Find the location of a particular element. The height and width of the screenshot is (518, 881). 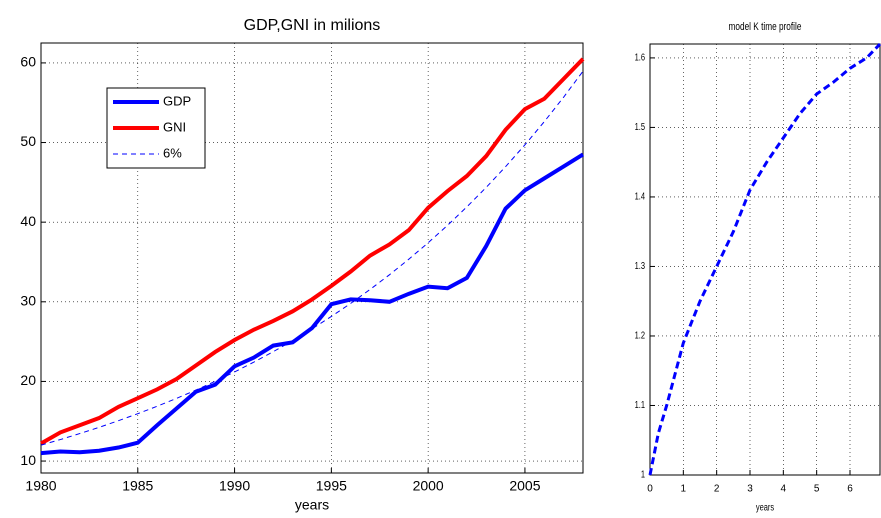

y-tick-label: 20 is located at coordinates (28, 380).